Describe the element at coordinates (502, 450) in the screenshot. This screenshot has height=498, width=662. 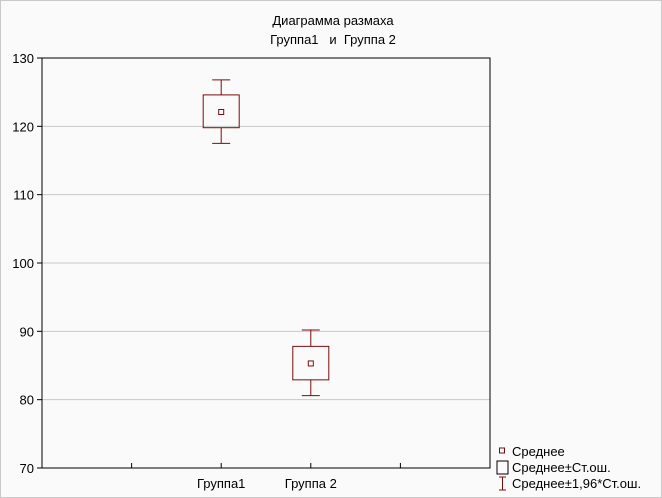
I see `legend-mean-icon` at that location.